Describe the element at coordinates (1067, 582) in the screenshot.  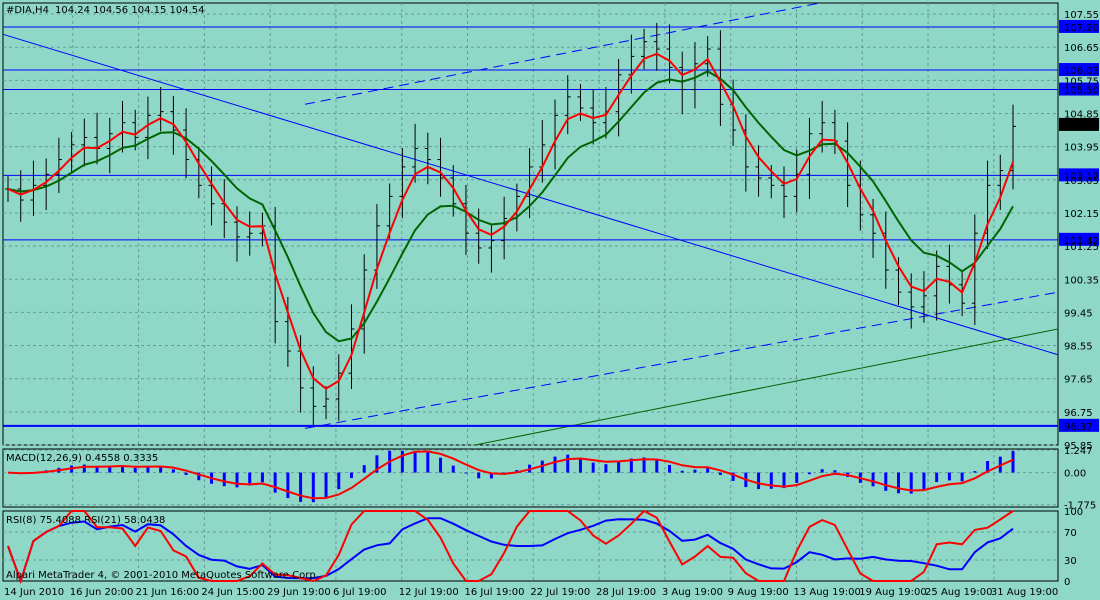
I see `rsi-tick-label: 0` at that location.